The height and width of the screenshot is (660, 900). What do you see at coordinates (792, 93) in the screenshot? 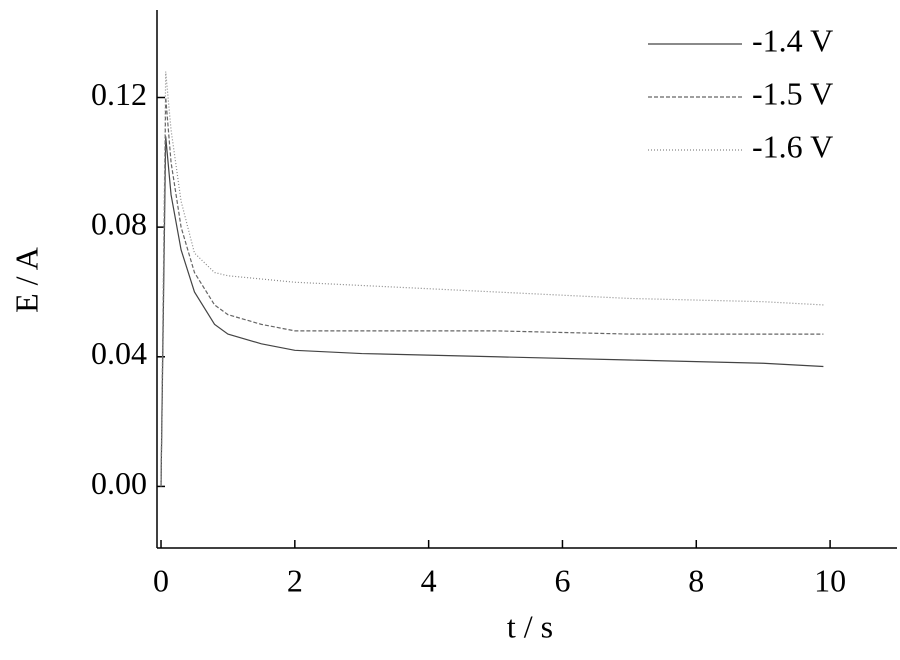
I see `legend-label: -1.5 V` at bounding box center [792, 93].